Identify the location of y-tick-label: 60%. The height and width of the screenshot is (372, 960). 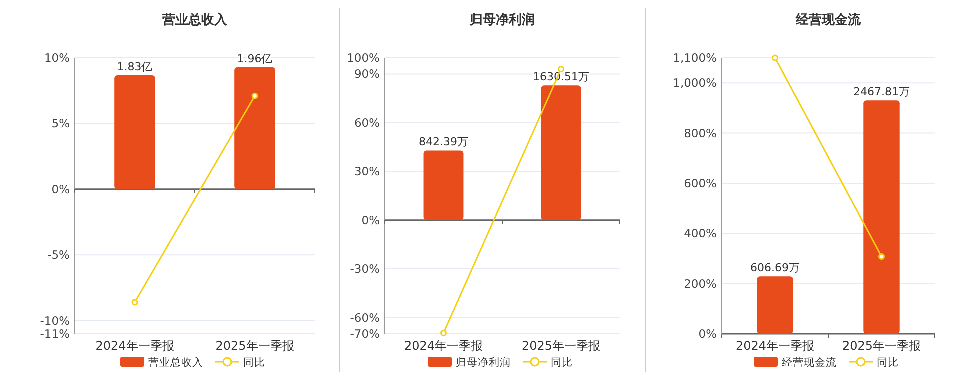
(367, 123).